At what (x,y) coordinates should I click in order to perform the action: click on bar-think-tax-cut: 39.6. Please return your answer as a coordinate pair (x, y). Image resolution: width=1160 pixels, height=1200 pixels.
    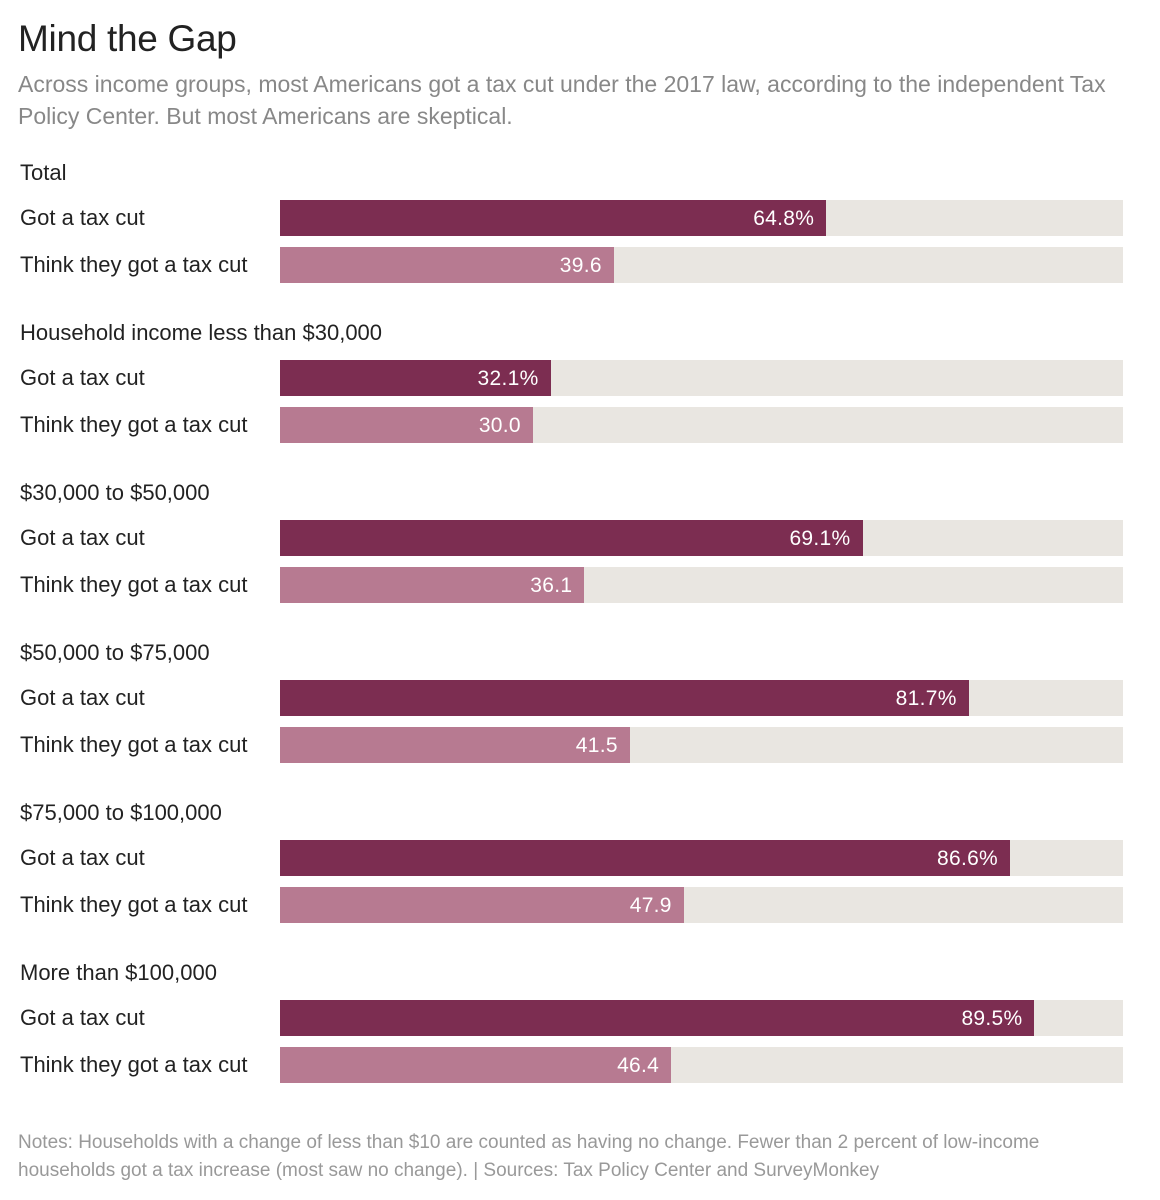
    Looking at the image, I should click on (447, 265).